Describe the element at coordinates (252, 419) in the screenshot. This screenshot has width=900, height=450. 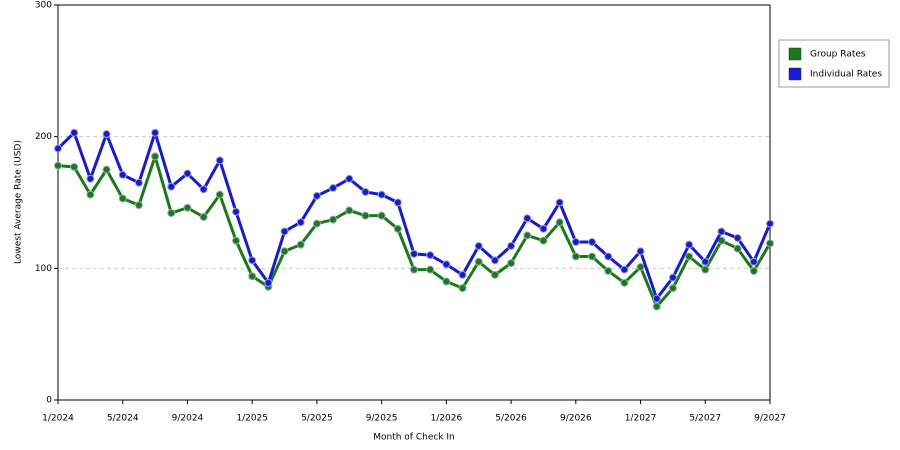
I see `x-tick-label: 1/2025` at that location.